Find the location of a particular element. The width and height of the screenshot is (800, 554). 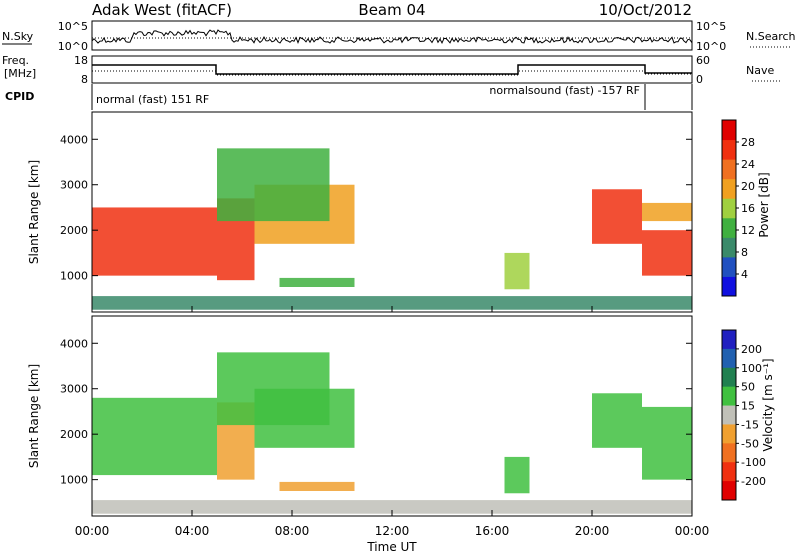

velocity-colorbar-frame is located at coordinates (729, 415).